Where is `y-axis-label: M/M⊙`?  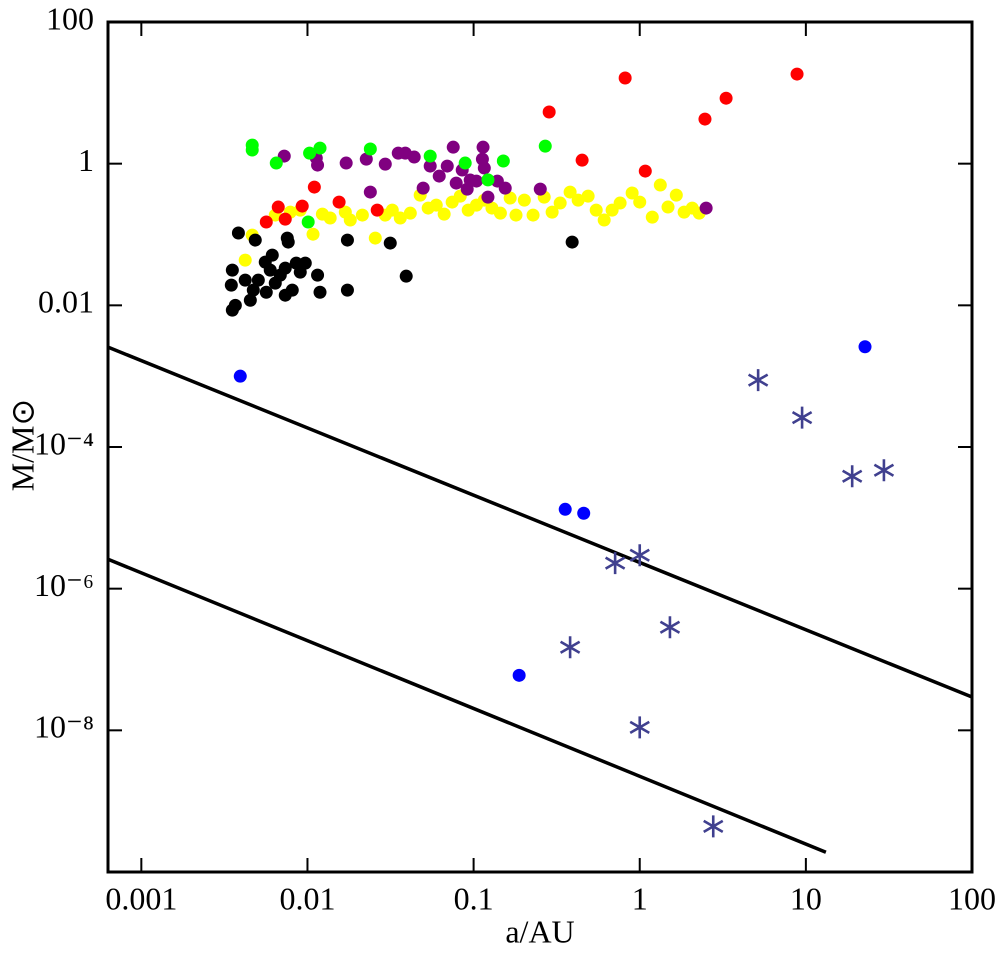 y-axis-label: M/M⊙ is located at coordinates (22, 445).